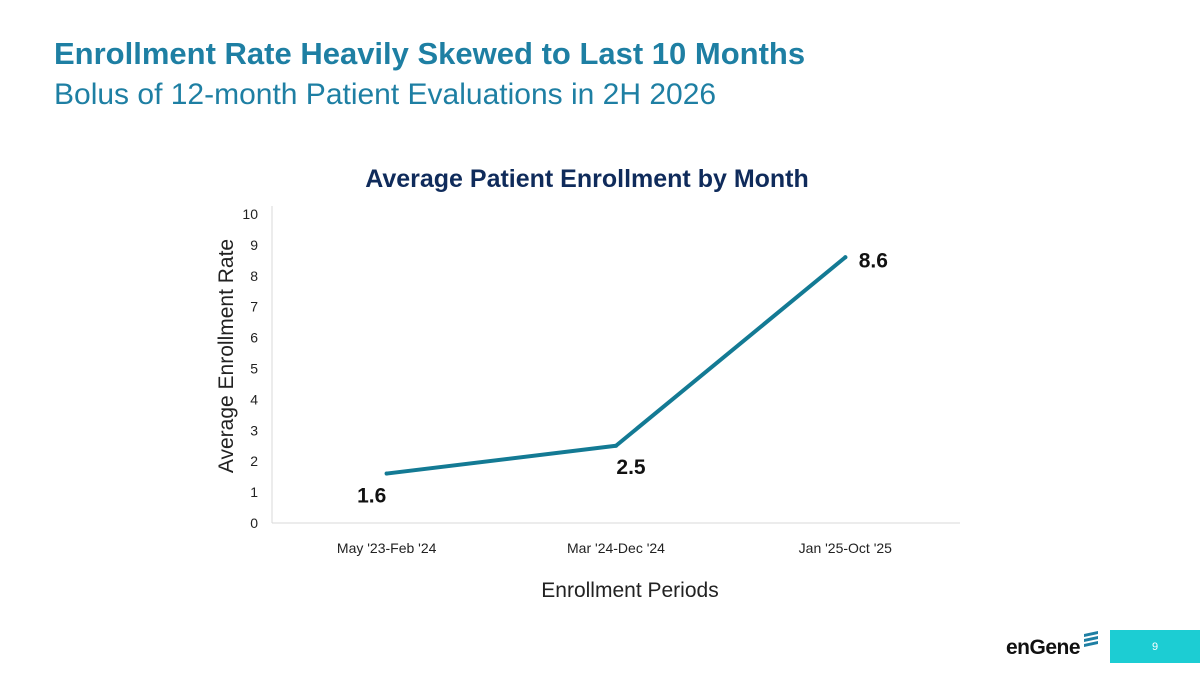 Image resolution: width=1200 pixels, height=675 pixels. What do you see at coordinates (371, 496) in the screenshot?
I see `data-label: 1.6` at bounding box center [371, 496].